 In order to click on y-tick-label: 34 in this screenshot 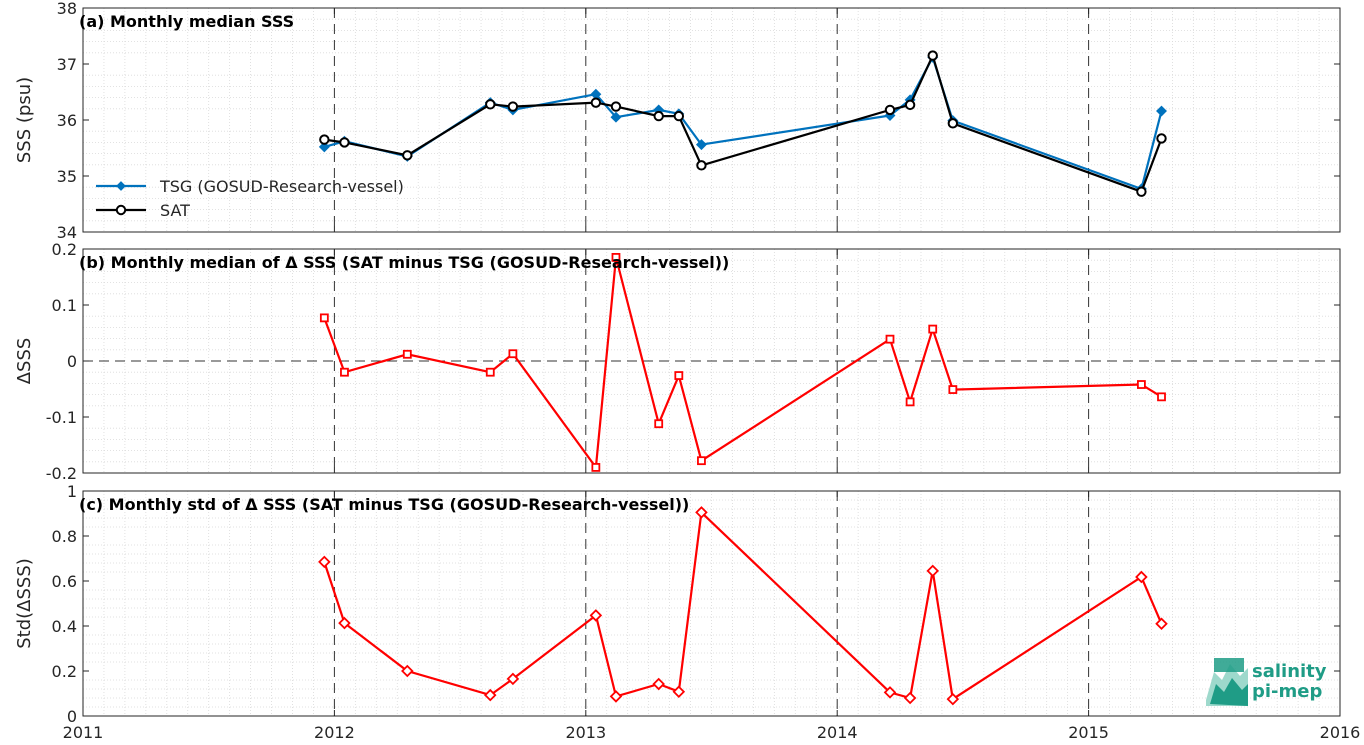, I will do `click(67, 232)`.